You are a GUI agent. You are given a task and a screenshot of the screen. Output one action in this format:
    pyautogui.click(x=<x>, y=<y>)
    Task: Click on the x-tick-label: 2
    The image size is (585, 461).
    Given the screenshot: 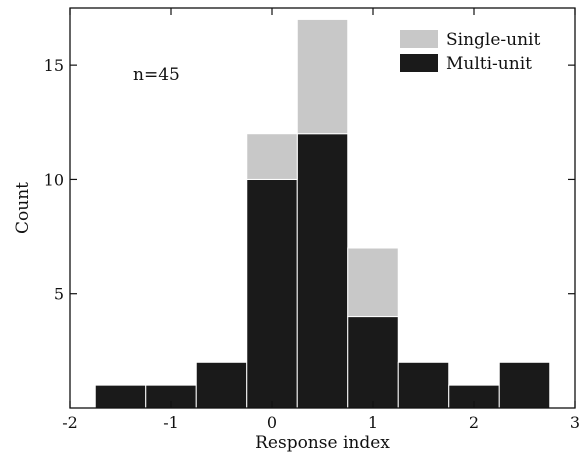 What is the action you would take?
    pyautogui.click(x=474, y=422)
    